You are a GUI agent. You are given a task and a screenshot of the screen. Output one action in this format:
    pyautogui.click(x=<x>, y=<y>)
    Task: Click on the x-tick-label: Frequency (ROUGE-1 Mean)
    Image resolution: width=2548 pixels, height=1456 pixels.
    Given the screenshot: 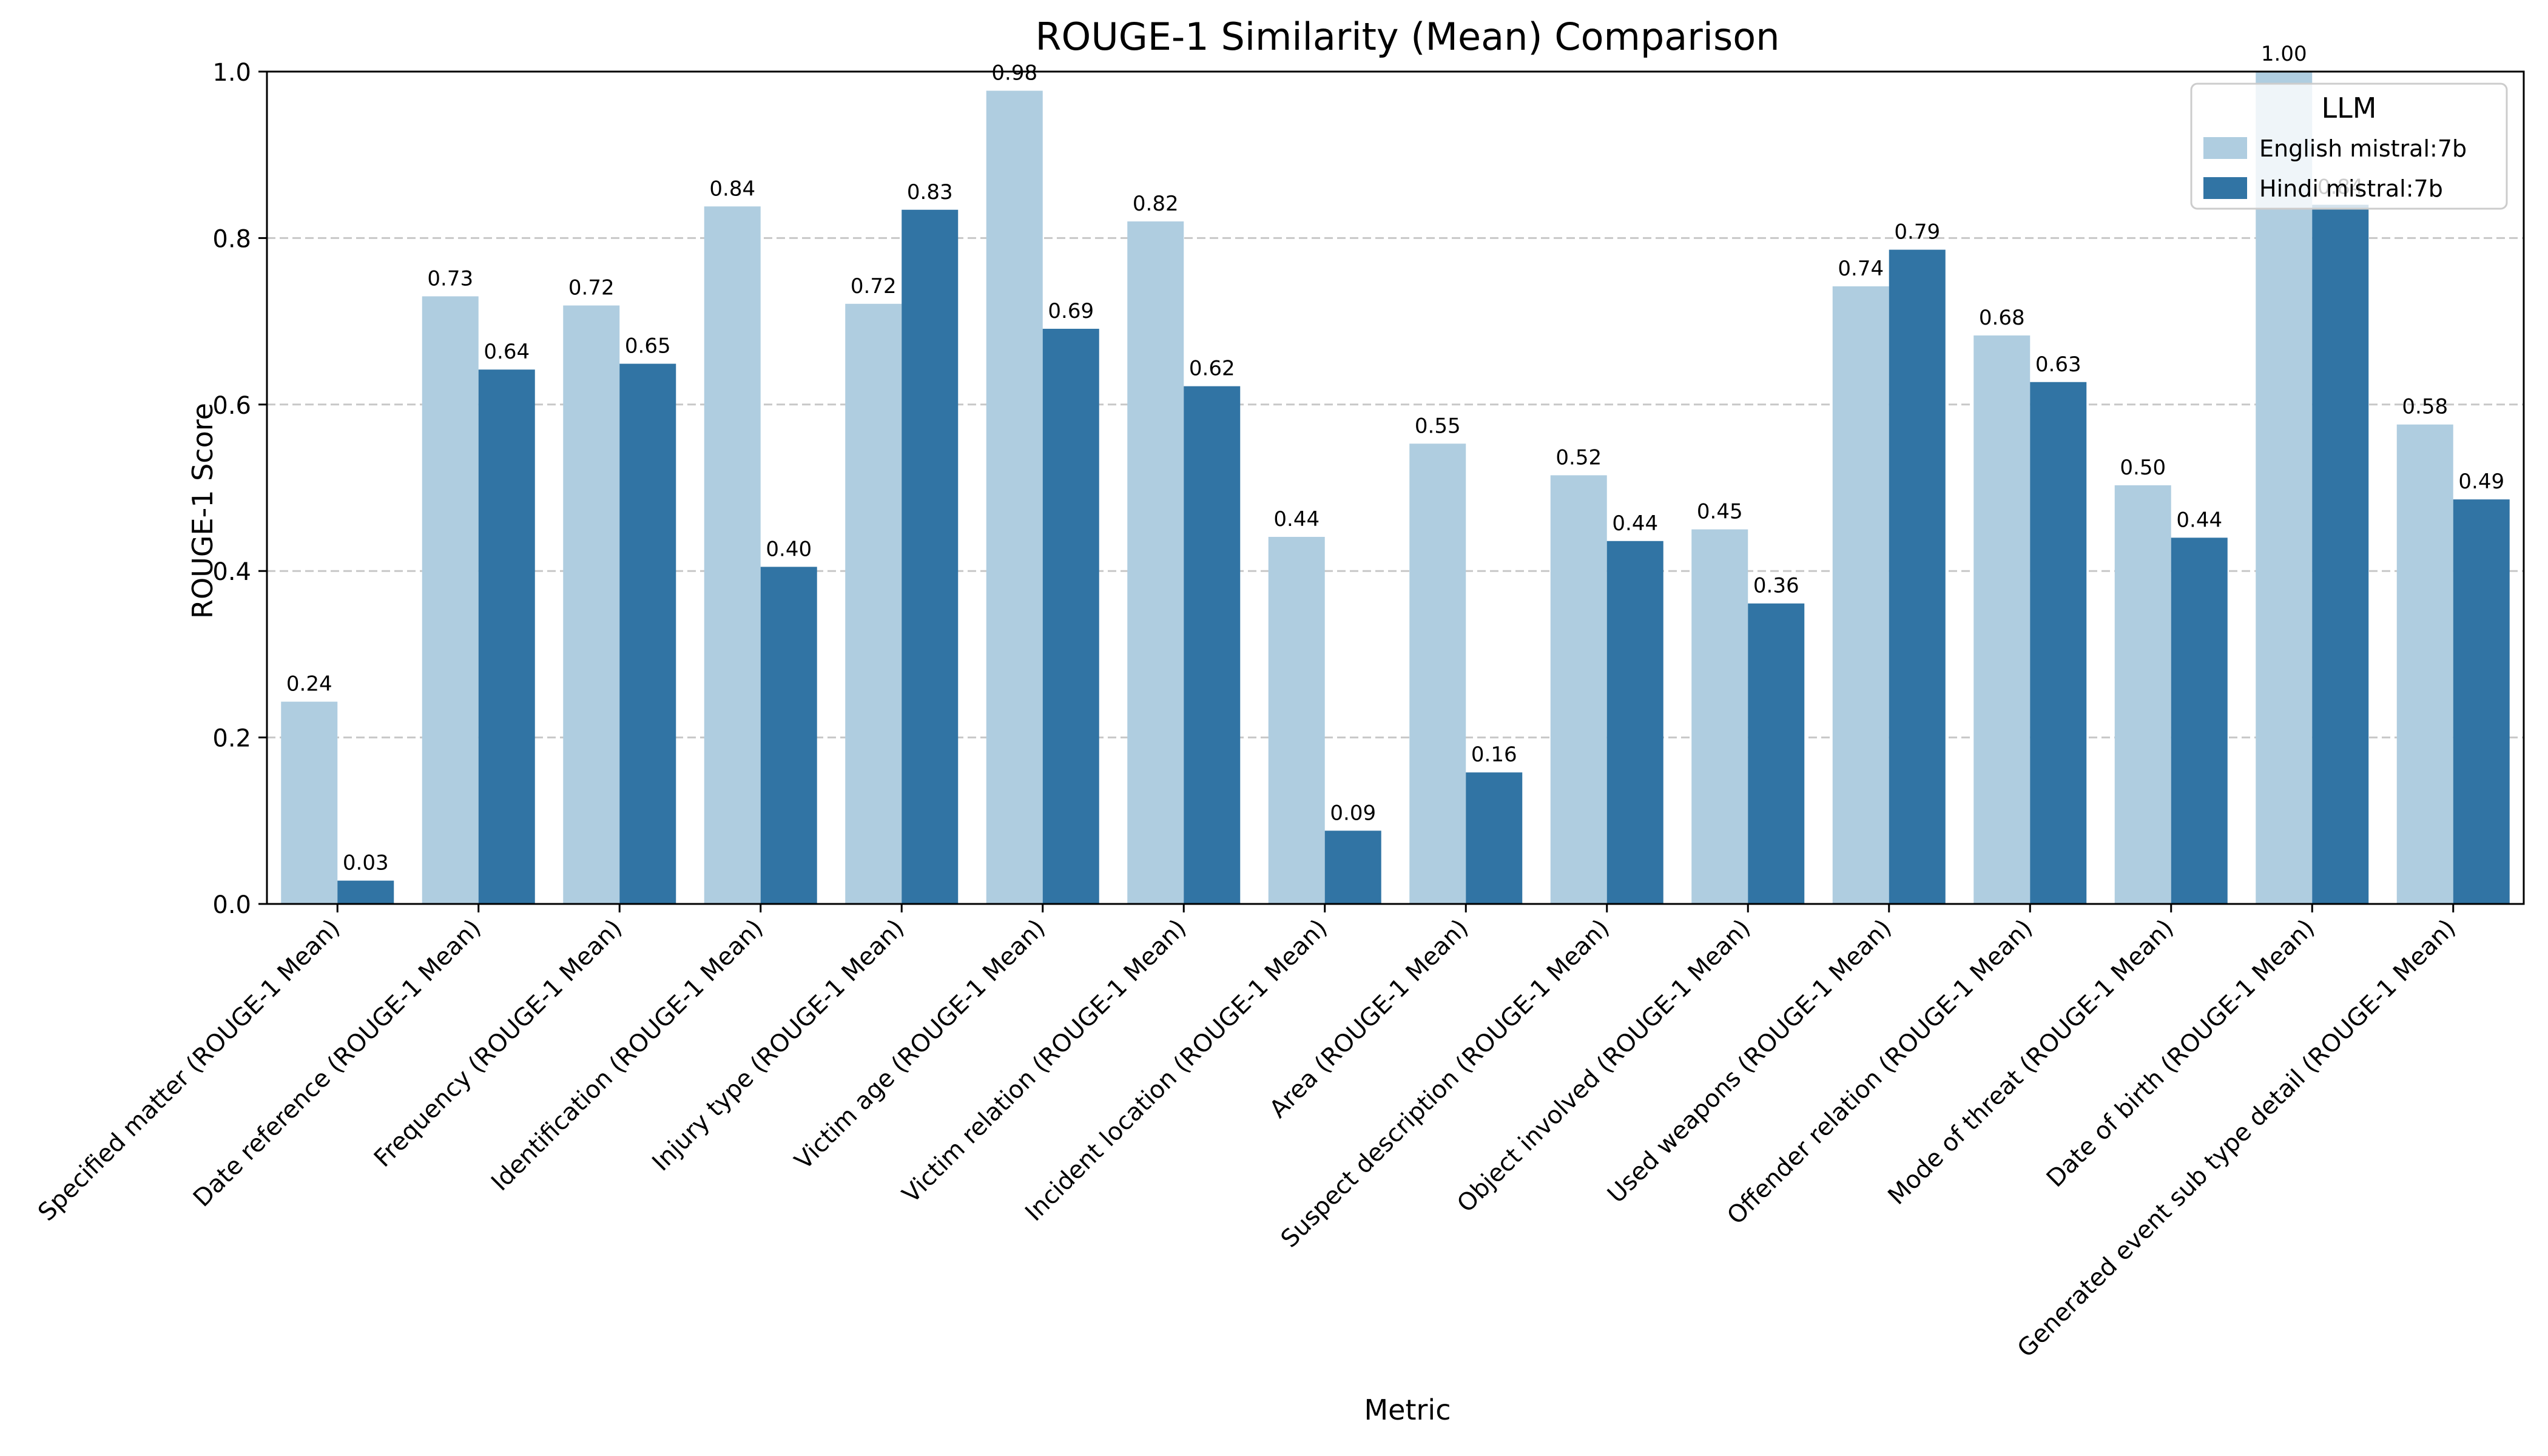 What is the action you would take?
    pyautogui.click(x=498, y=1043)
    